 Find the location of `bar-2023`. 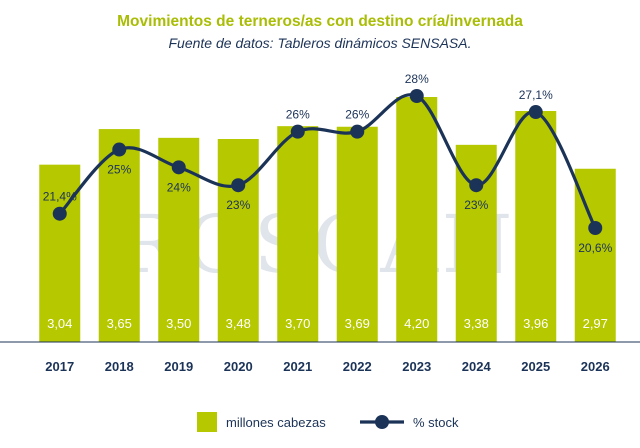

bar-2023 is located at coordinates (417, 219).